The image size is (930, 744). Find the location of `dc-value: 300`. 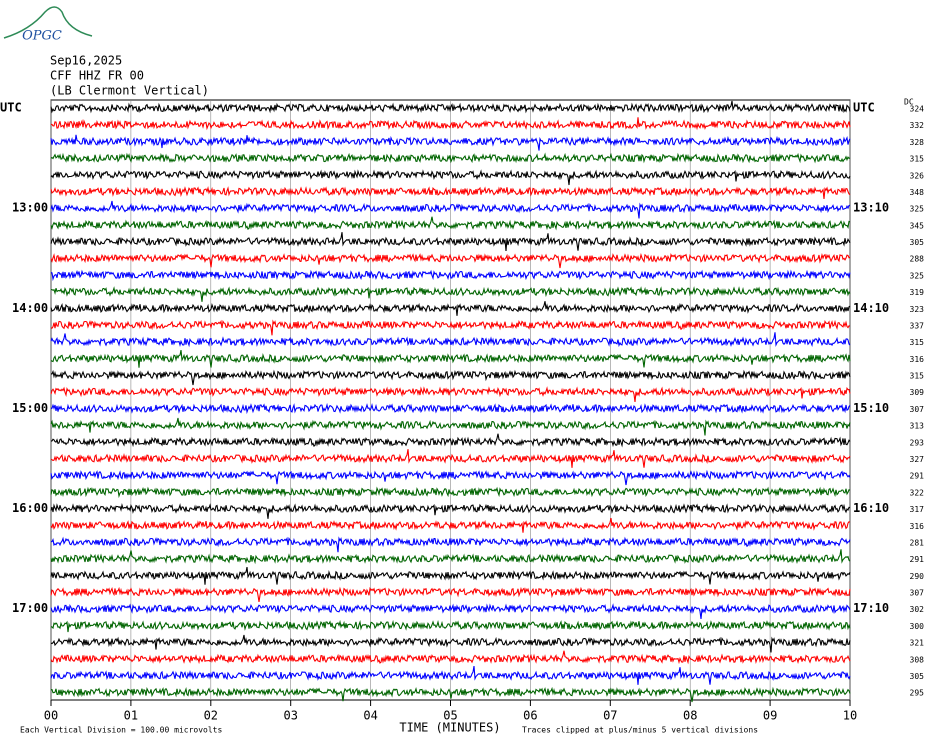

dc-value: 300 is located at coordinates (917, 626).